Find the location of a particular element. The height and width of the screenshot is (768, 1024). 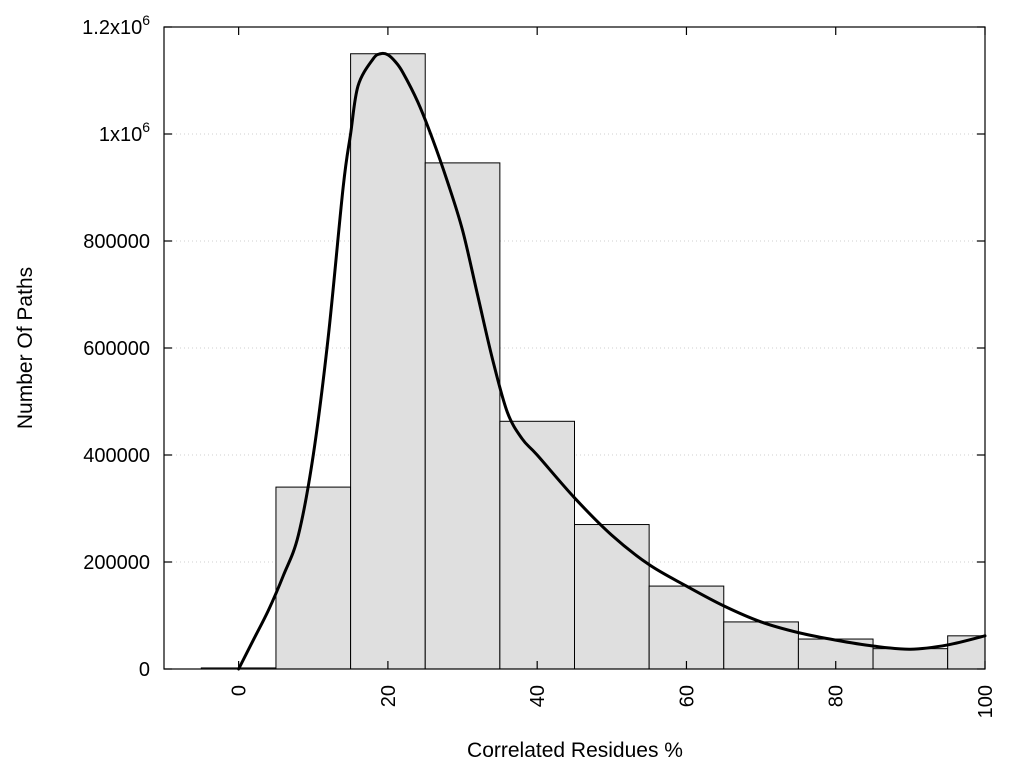

y-tick-label-base: 1x10 is located at coordinates (120, 135).